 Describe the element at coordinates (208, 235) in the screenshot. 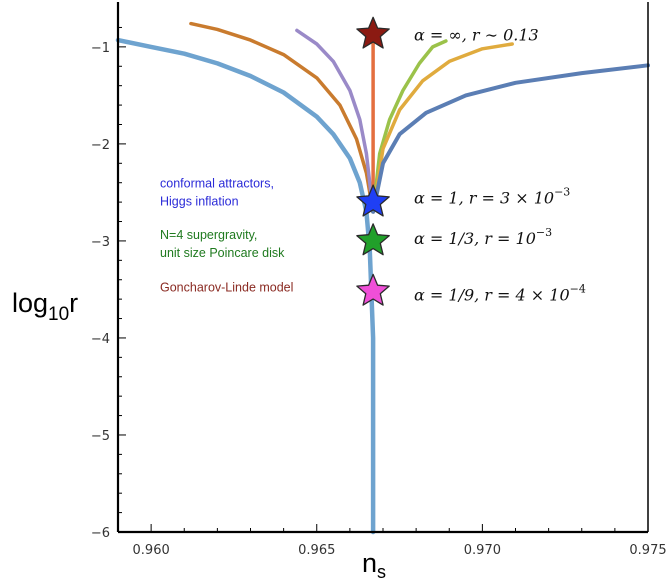

I see `model-label-2: N=4 supergravity,` at that location.